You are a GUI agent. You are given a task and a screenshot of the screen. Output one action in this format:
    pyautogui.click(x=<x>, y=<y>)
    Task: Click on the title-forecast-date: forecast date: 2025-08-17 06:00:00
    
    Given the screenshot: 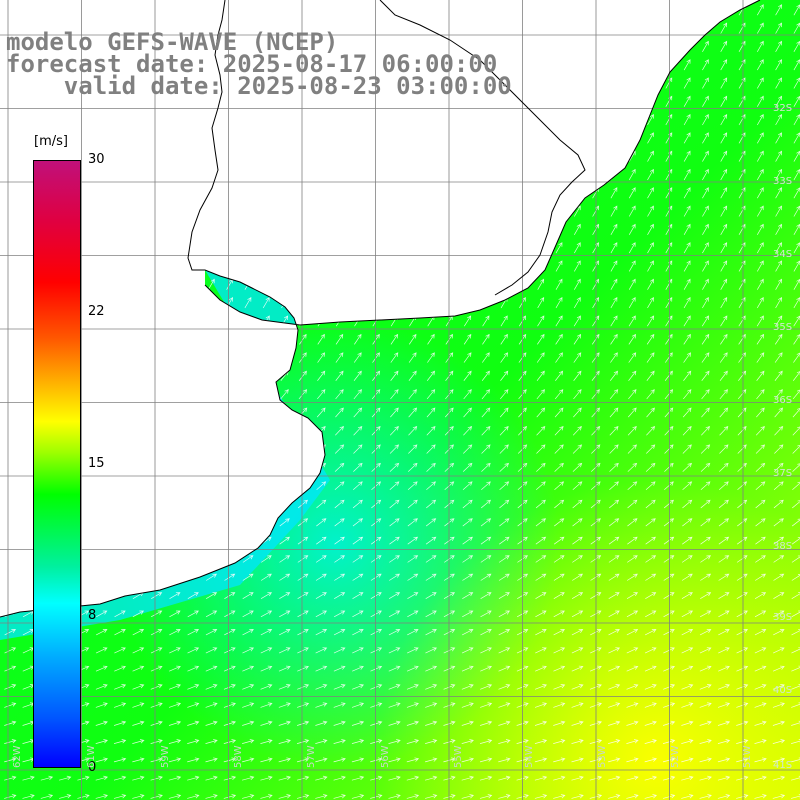 What is the action you would take?
    pyautogui.click(x=252, y=64)
    